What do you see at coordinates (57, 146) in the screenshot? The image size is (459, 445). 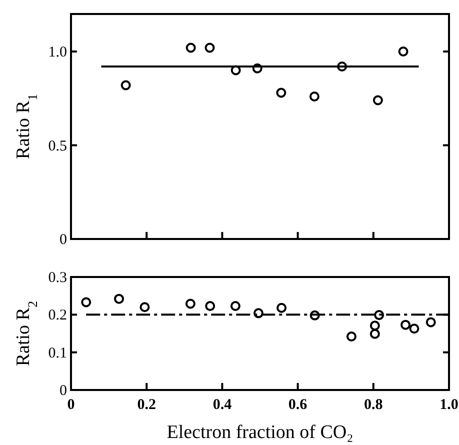 I see `y-tick-label: 0.5` at bounding box center [57, 146].